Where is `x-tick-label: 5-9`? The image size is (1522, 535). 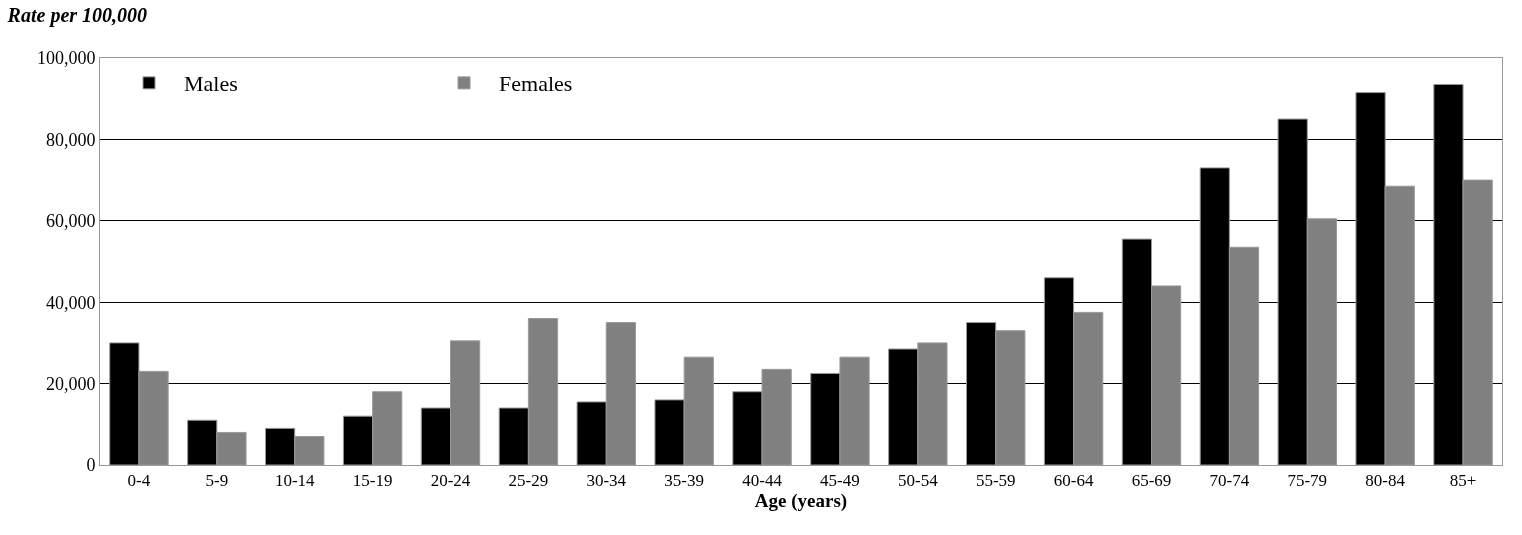
x-tick-label: 5-9 is located at coordinates (217, 481).